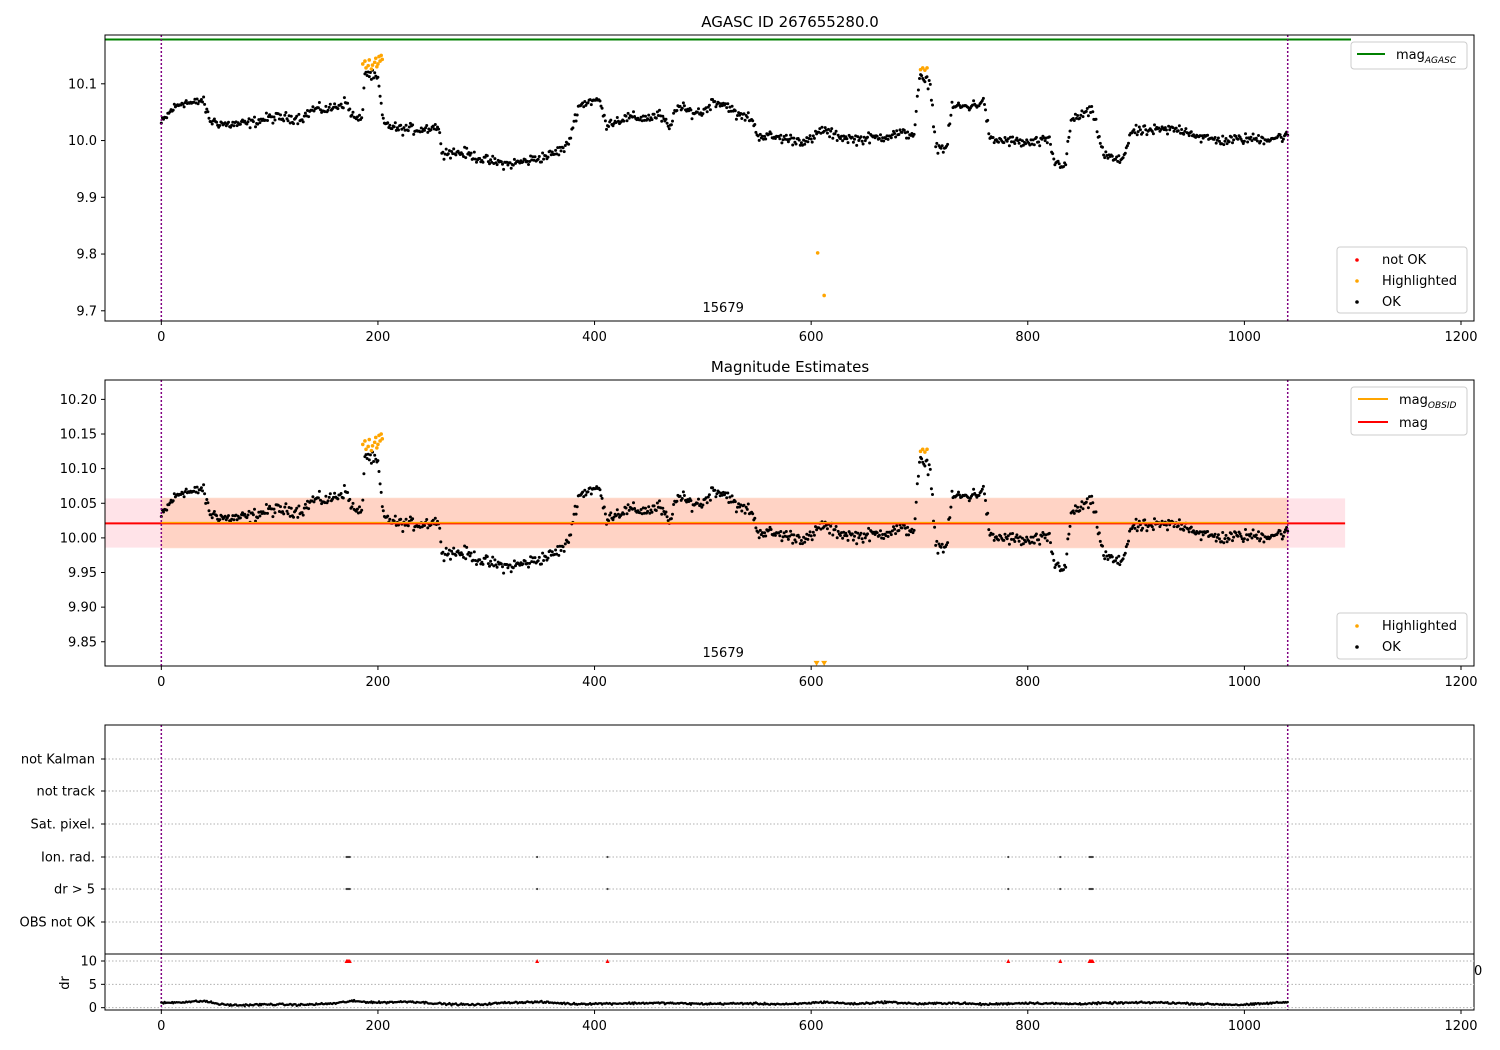  What do you see at coordinates (58, 760) in the screenshot?
I see `flag-row-label: not Kalman` at bounding box center [58, 760].